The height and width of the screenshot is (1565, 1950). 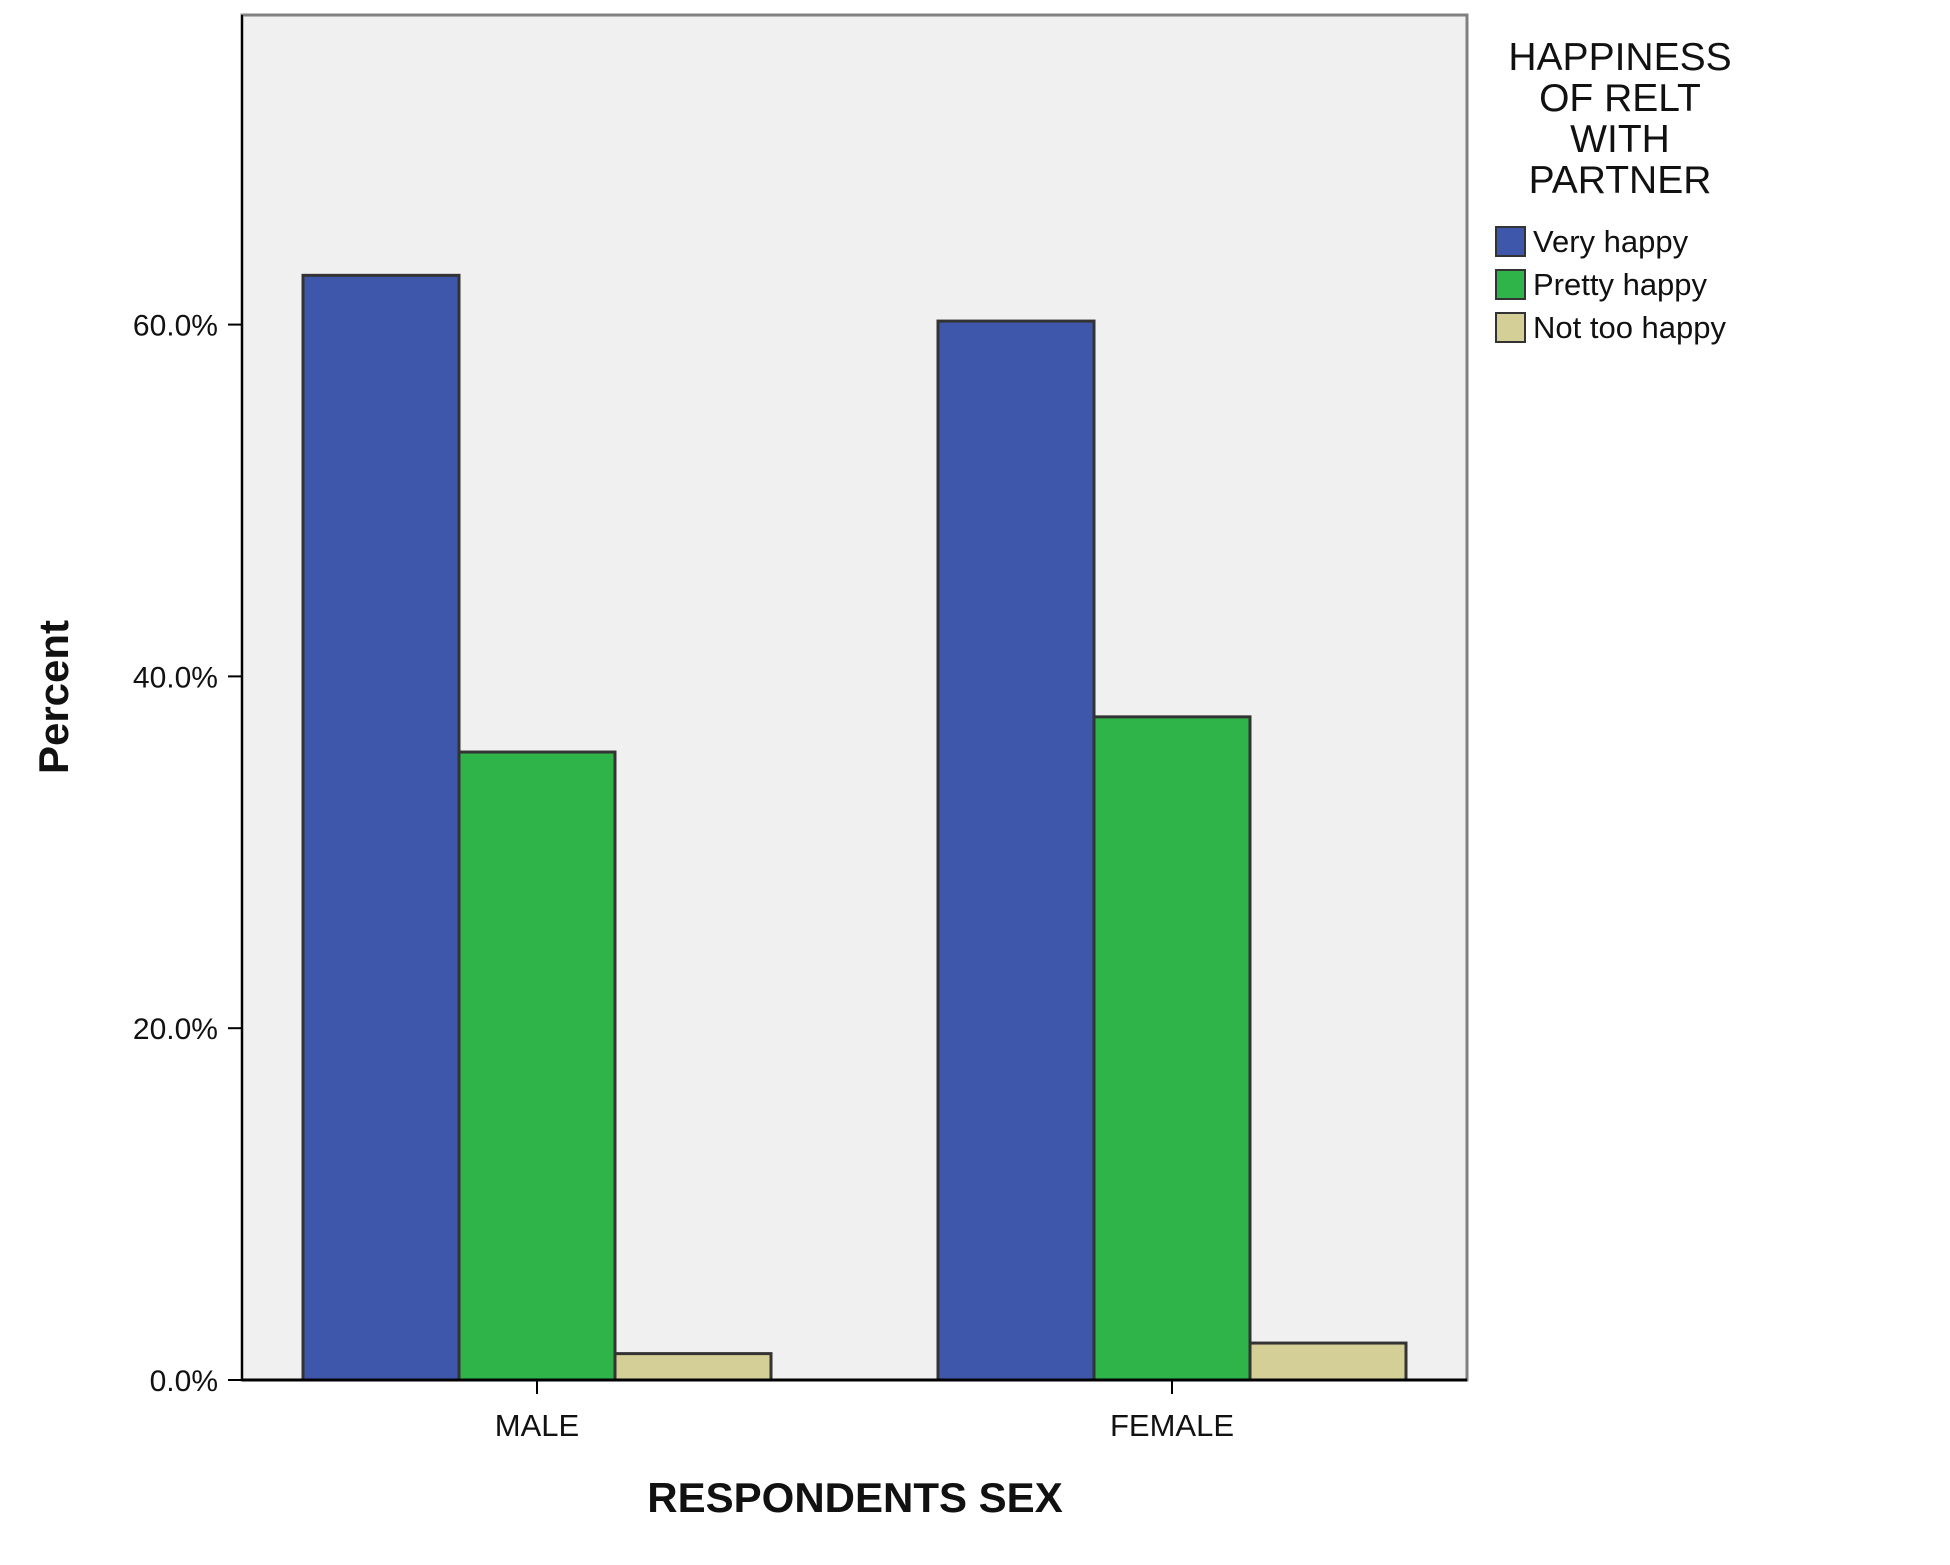 I want to click on y-tick-label: 40.0%, so click(x=175, y=677).